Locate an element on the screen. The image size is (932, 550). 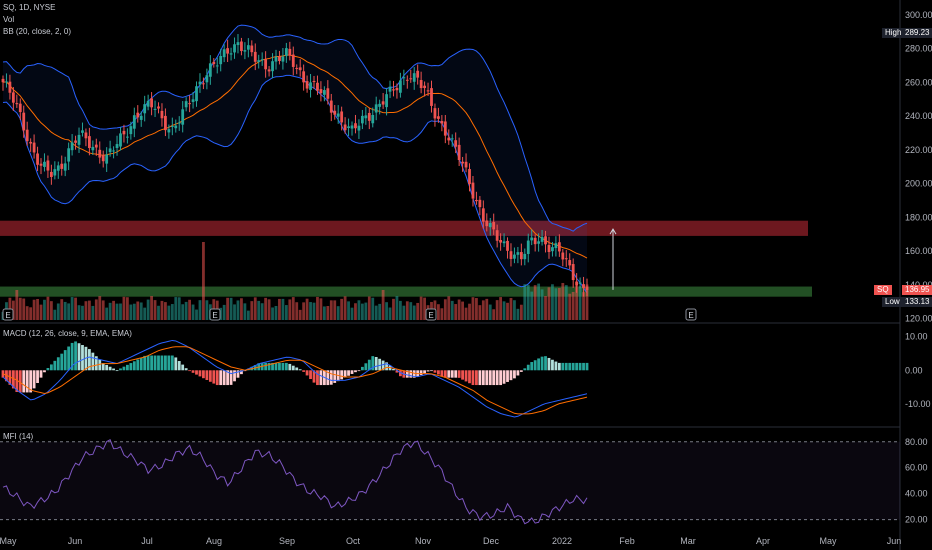
x-tick-label: May is located at coordinates (828, 541).